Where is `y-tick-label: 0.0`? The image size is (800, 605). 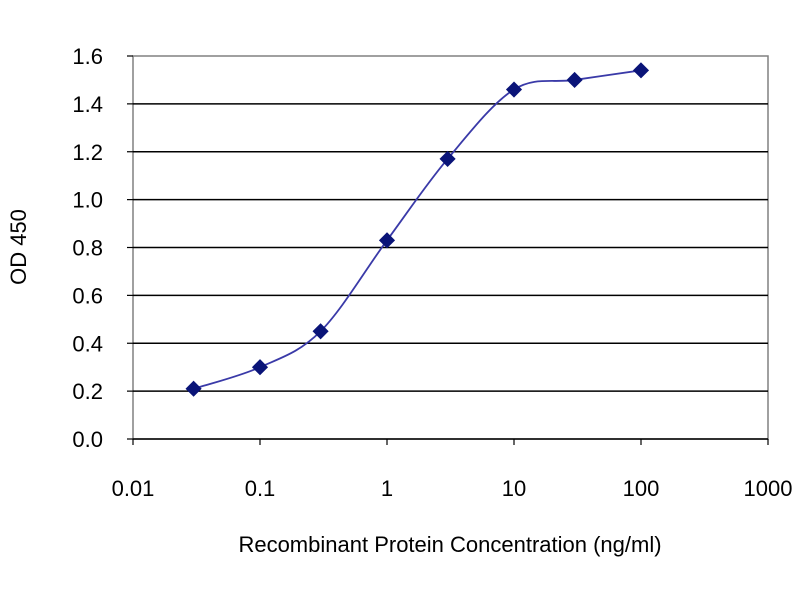
y-tick-label: 0.0 is located at coordinates (87, 439).